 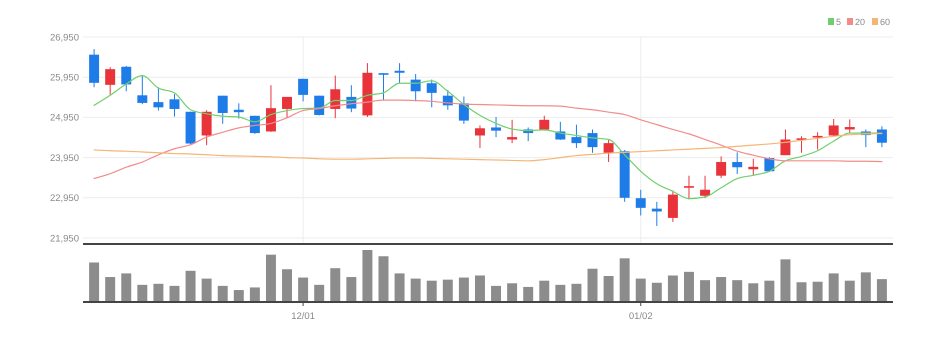 What do you see at coordinates (64, 158) in the screenshot?
I see `y-tick-label: 23,950` at bounding box center [64, 158].